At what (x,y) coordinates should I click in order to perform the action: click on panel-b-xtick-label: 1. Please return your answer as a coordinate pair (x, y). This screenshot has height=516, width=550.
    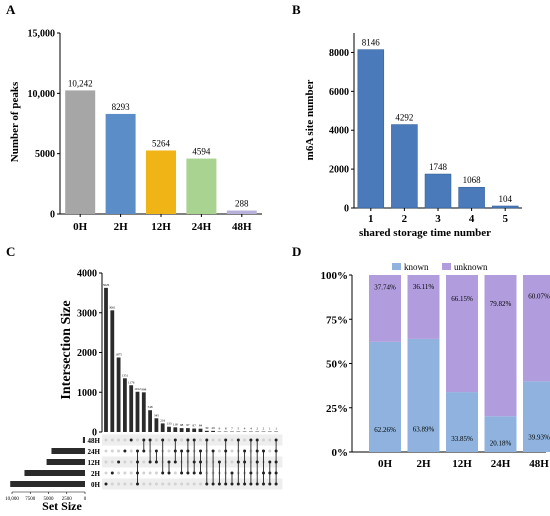
    Looking at the image, I should click on (371, 219).